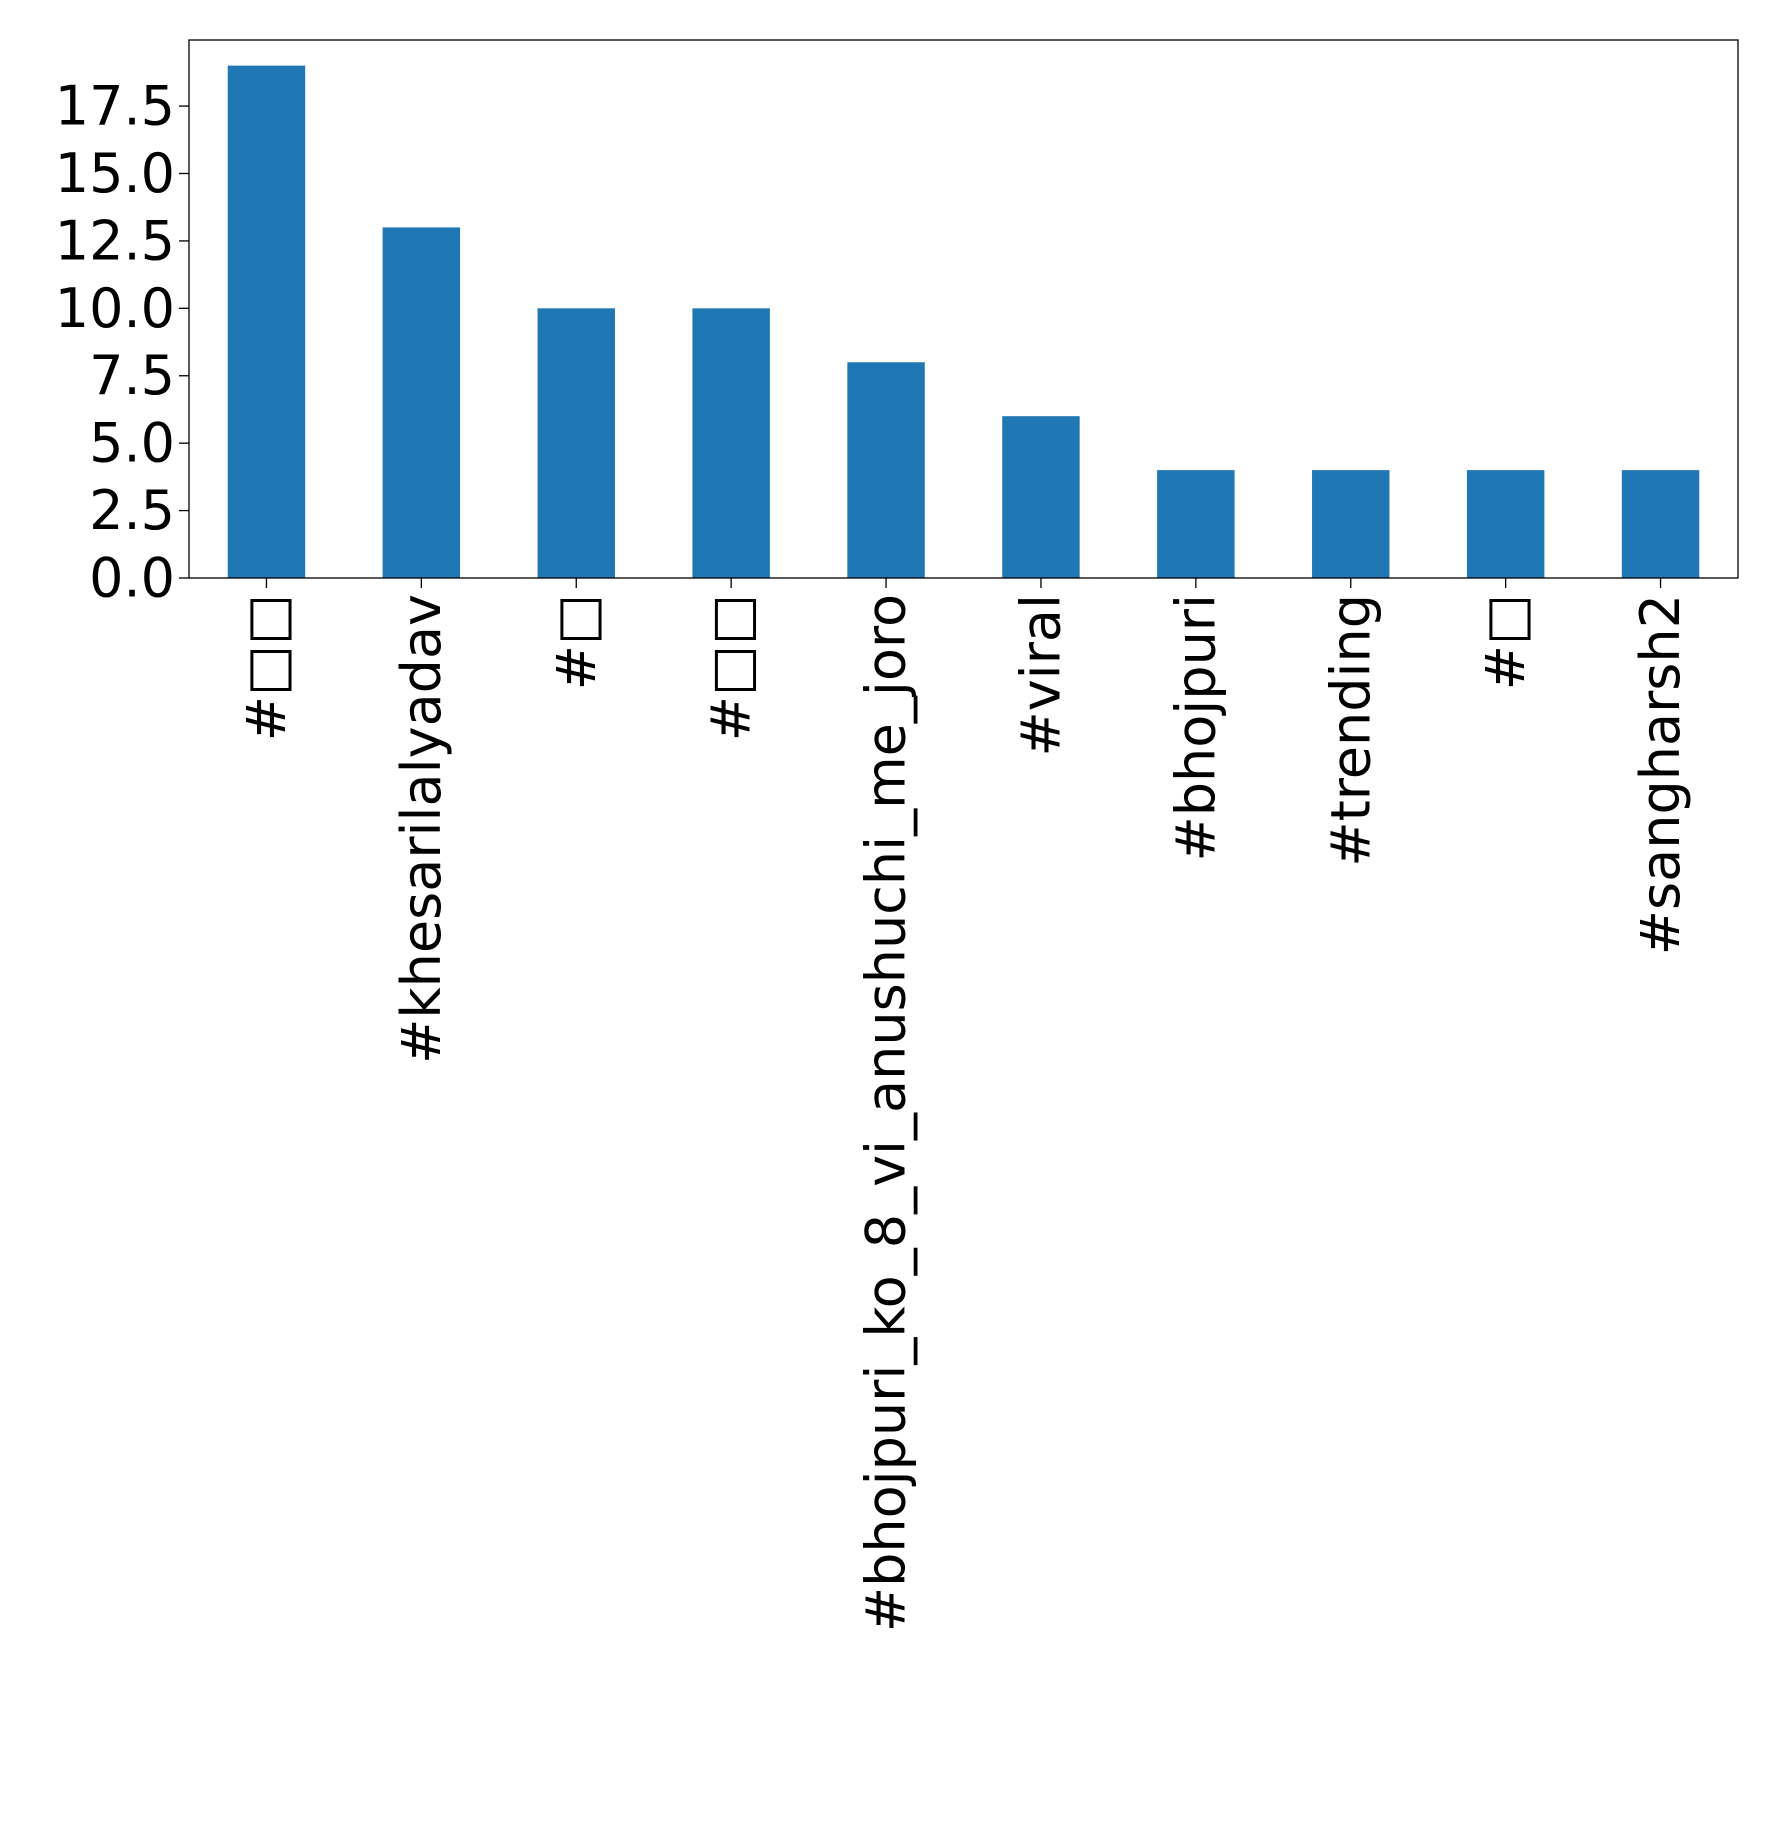 The image size is (1778, 1833). Describe the element at coordinates (115, 308) in the screenshot. I see `y-tick-label-4: 10.0` at that location.